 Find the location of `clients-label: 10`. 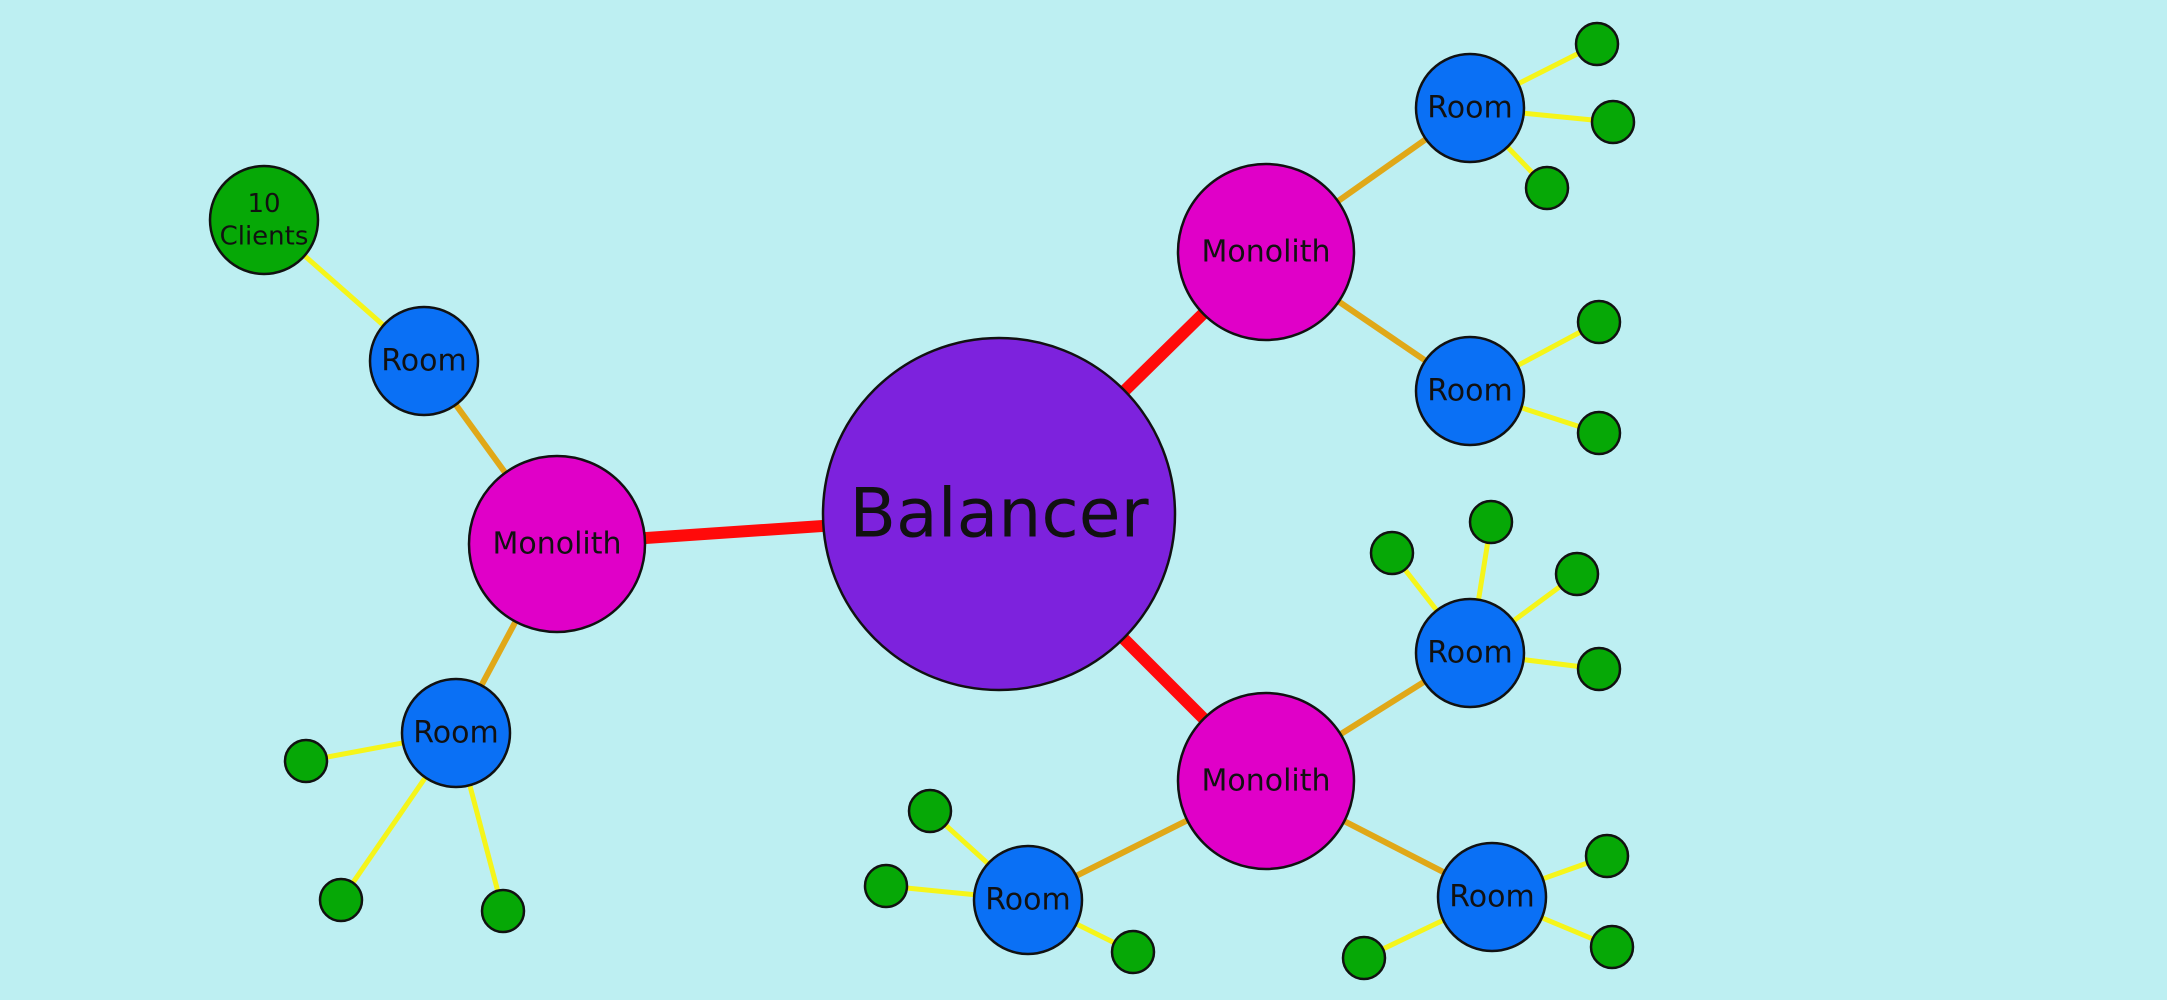

clients-label: 10 is located at coordinates (263, 204).